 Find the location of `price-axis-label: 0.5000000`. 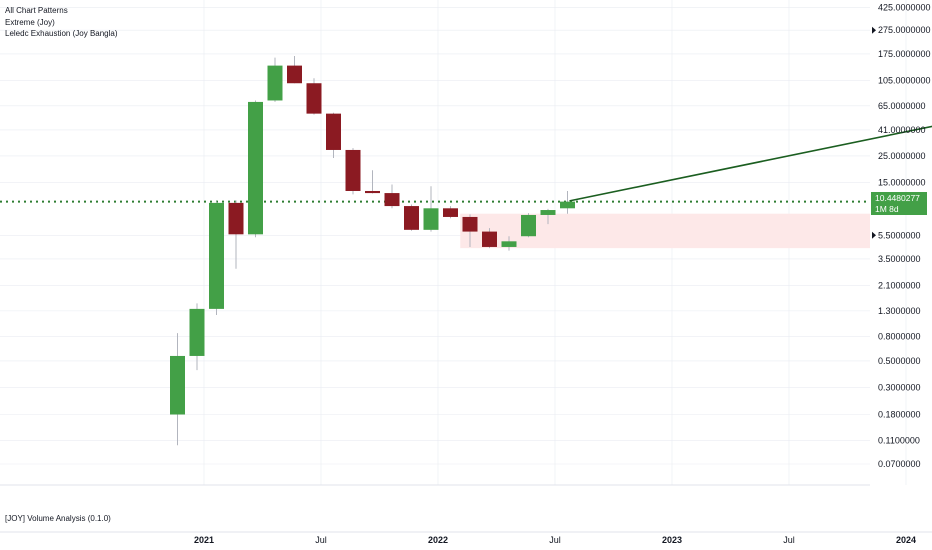

price-axis-label: 0.5000000 is located at coordinates (899, 361).